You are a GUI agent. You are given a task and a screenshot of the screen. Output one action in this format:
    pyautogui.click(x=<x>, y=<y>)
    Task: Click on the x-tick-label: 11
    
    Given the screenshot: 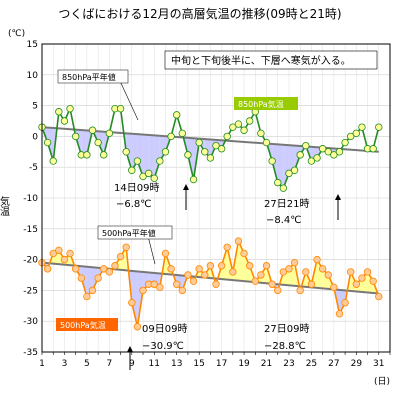 What is the action you would take?
    pyautogui.click(x=154, y=364)
    